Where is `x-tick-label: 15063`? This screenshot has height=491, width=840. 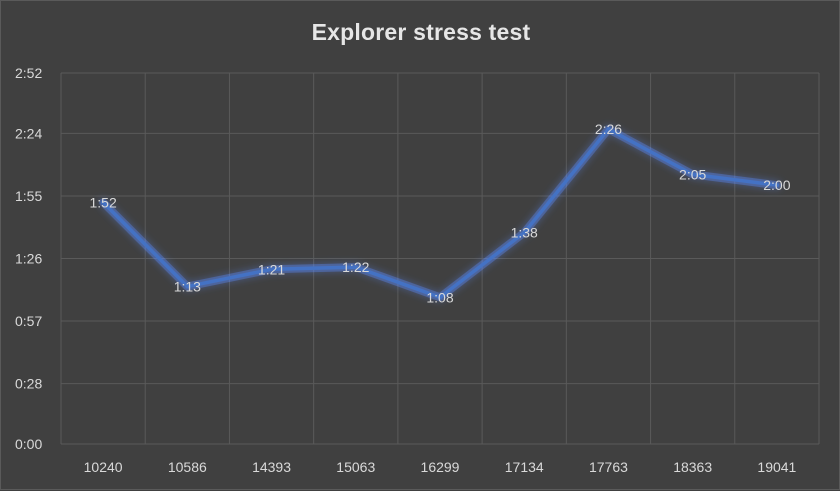
x-tick-label: 15063 is located at coordinates (355, 467).